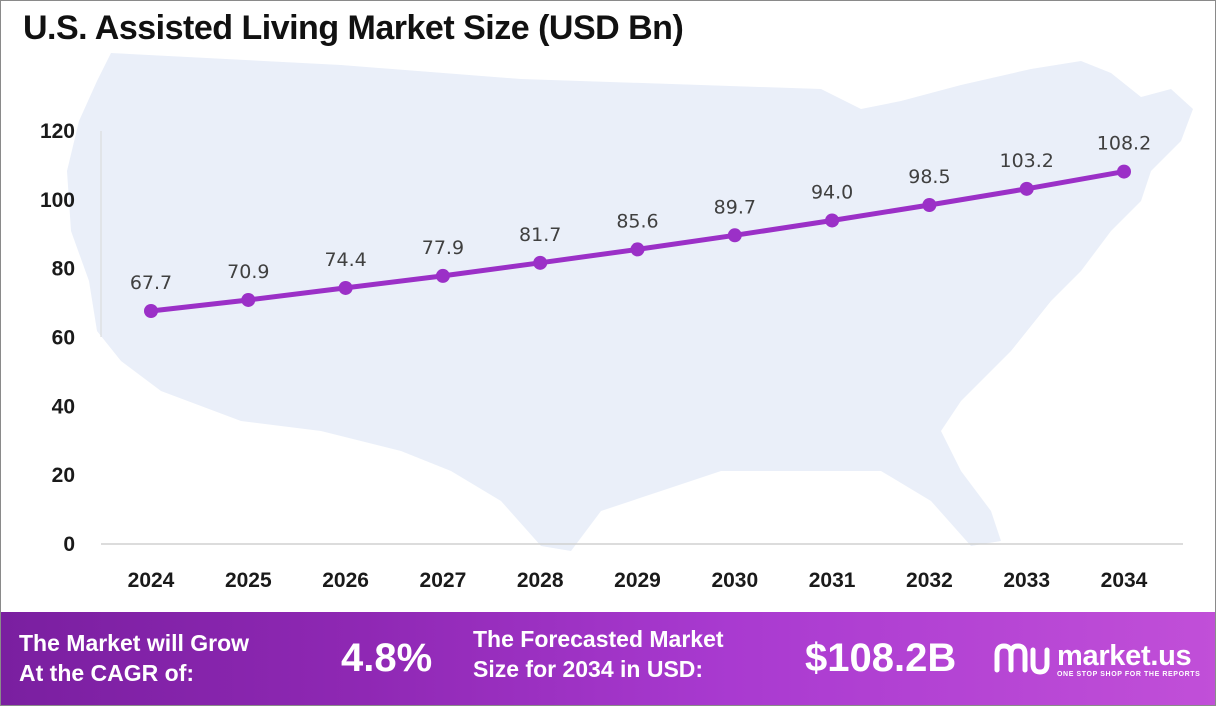 The image size is (1216, 706). Describe the element at coordinates (1026, 161) in the screenshot. I see `data-label: 103.2` at that location.